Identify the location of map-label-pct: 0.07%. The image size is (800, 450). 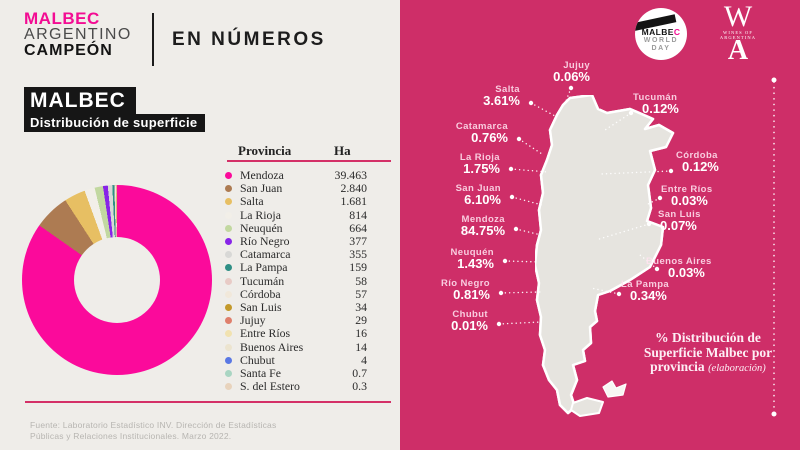
(678, 225).